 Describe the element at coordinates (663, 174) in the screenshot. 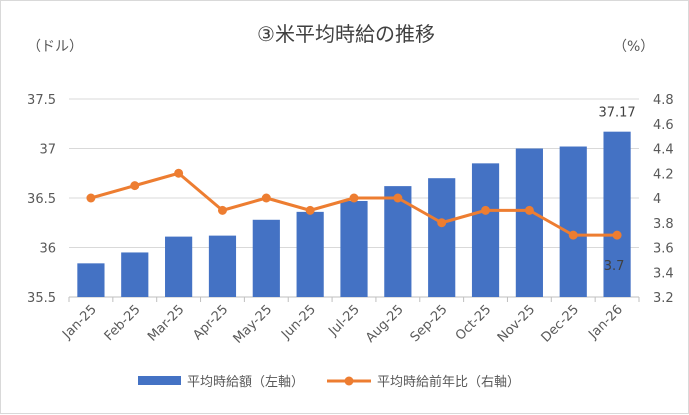

I see `right-axis-tick-label: 4.2` at that location.